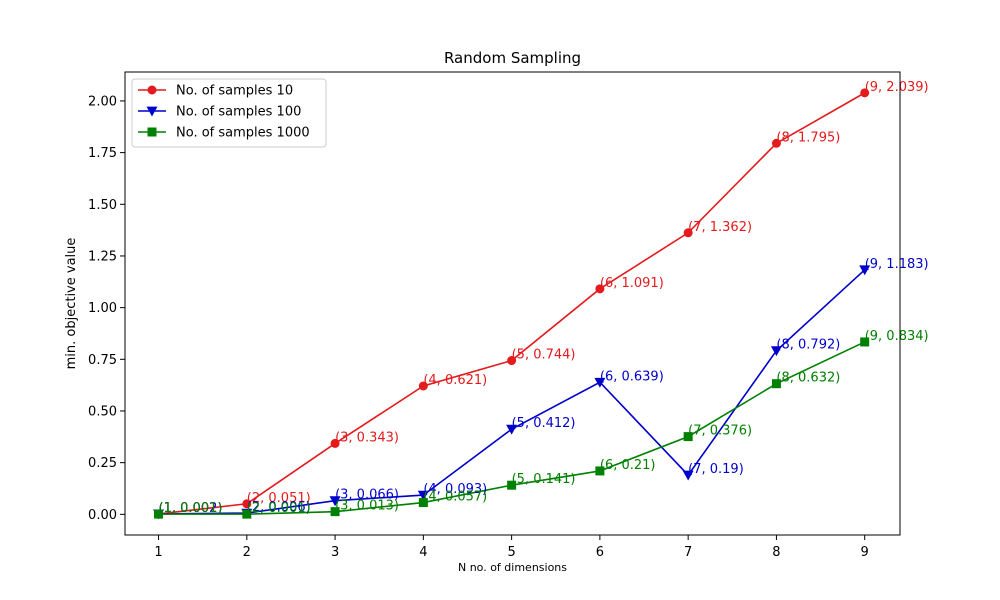  I want to click on x-axis: 1 2 3 4 5 6 7 8 9, so click(511, 547).